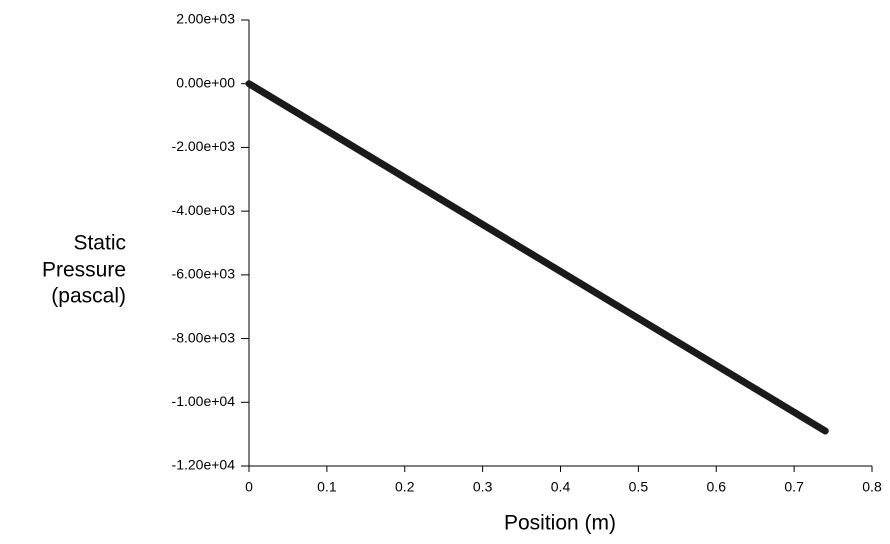 The height and width of the screenshot is (544, 890). I want to click on x-tick-label: 0.1, so click(327, 487).